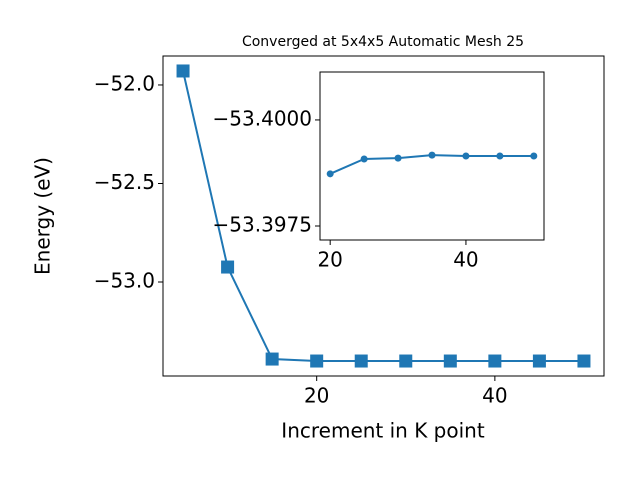 The height and width of the screenshot is (480, 640). What do you see at coordinates (43, 216) in the screenshot?
I see `y-axis-label: Energy (eV)` at bounding box center [43, 216].